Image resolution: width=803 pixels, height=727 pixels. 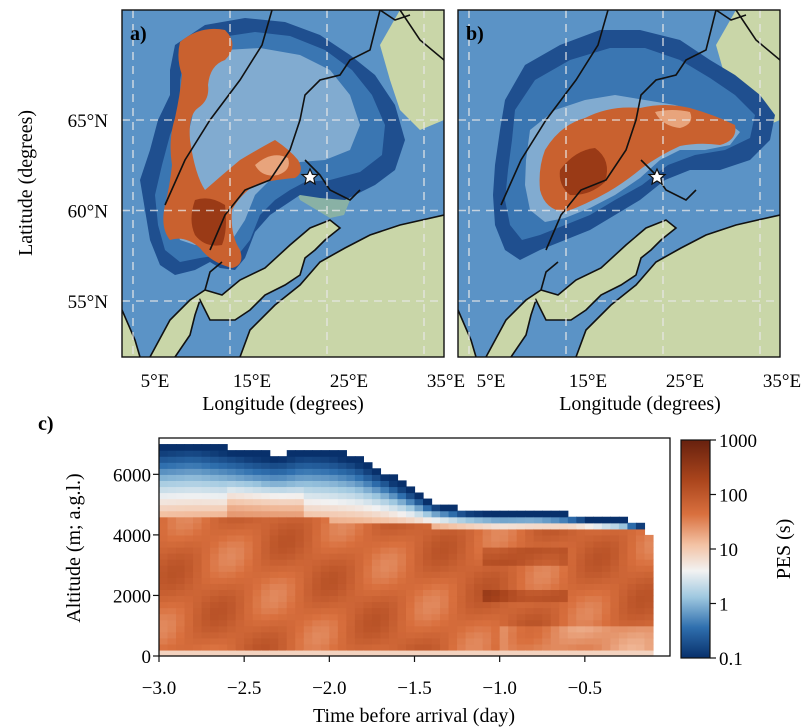 What do you see at coordinates (155, 381) in the screenshot?
I see `lon-tick-label: 5°E` at bounding box center [155, 381].